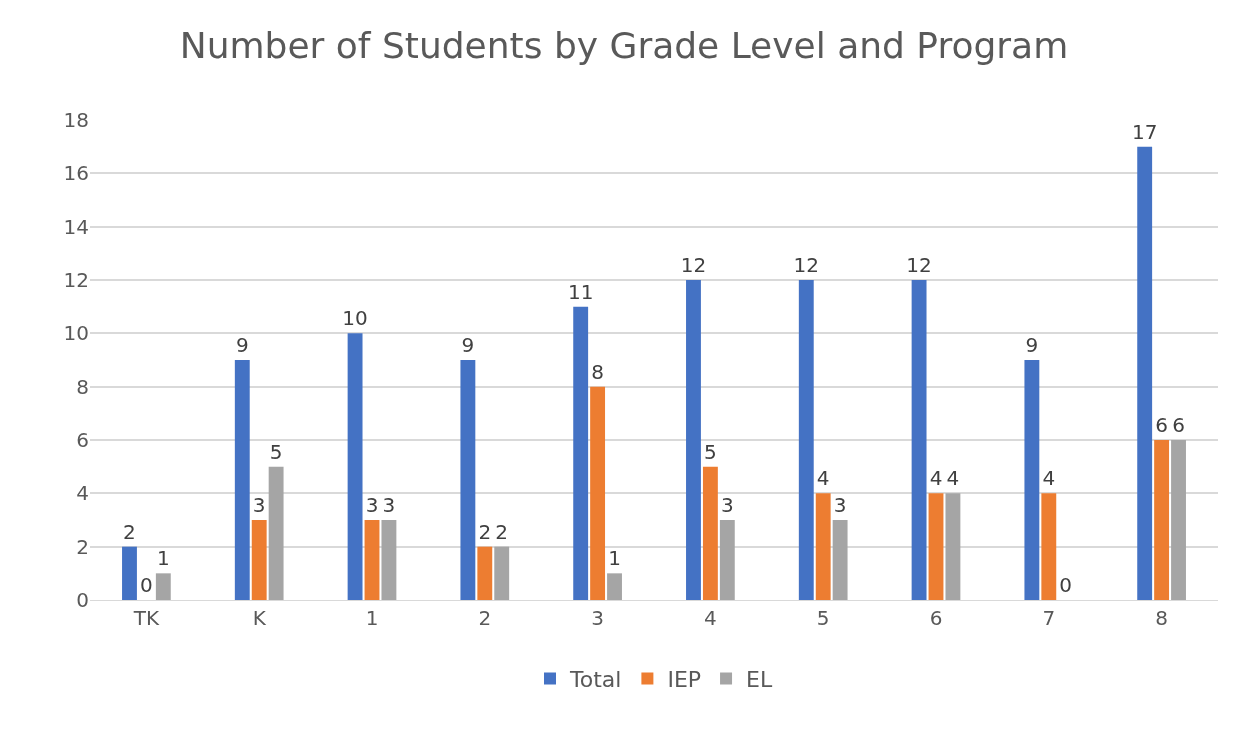 This screenshot has height=750, width=1248. What do you see at coordinates (76, 173) in the screenshot?
I see `y-tick-label: 16` at bounding box center [76, 173].